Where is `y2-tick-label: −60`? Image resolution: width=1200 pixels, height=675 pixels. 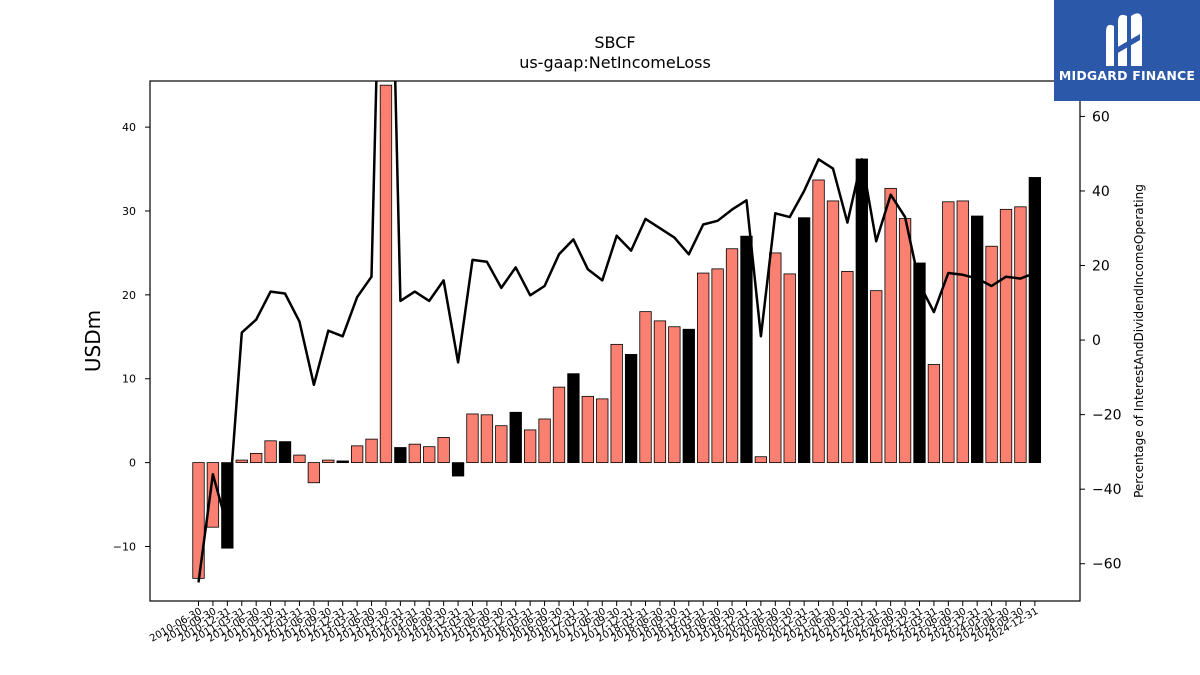
y2-tick-label: −60 is located at coordinates (1107, 565).